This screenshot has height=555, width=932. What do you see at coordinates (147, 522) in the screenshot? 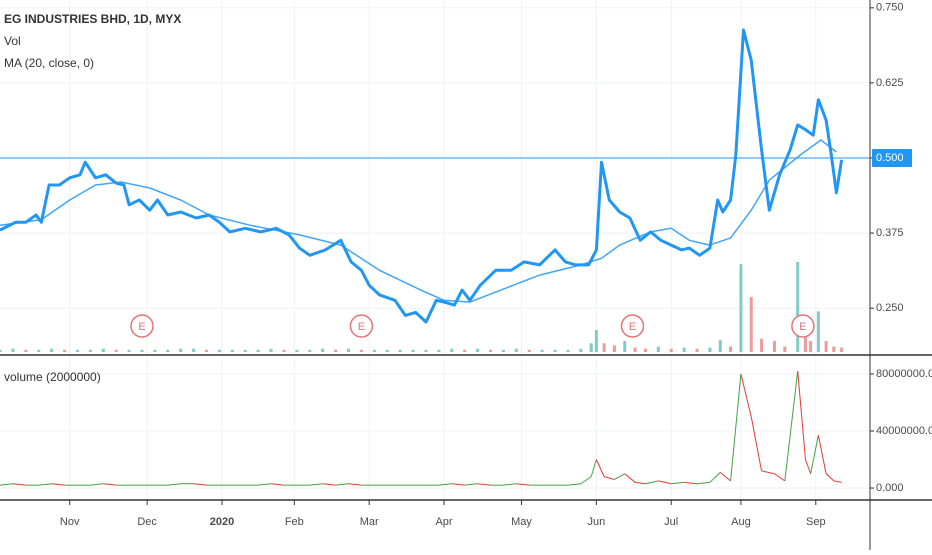
I see `x-tick-label: Dec` at bounding box center [147, 522].